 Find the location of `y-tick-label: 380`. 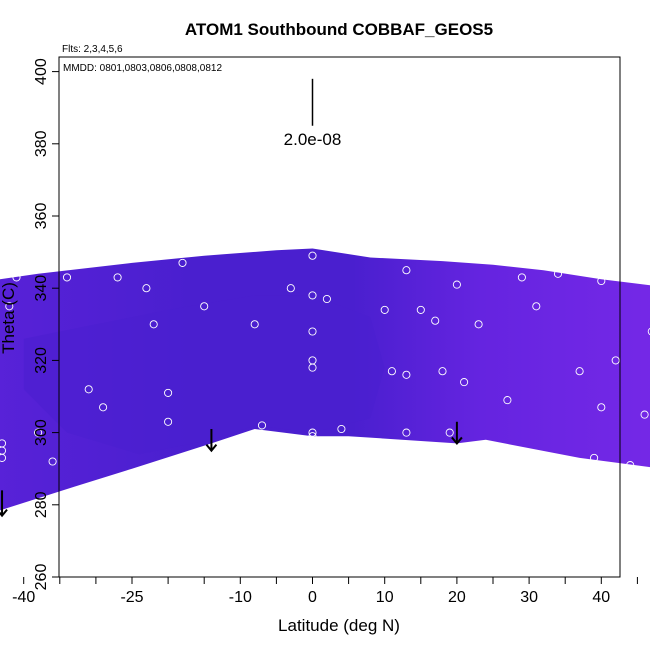

y-tick-label: 380 is located at coordinates (41, 143).